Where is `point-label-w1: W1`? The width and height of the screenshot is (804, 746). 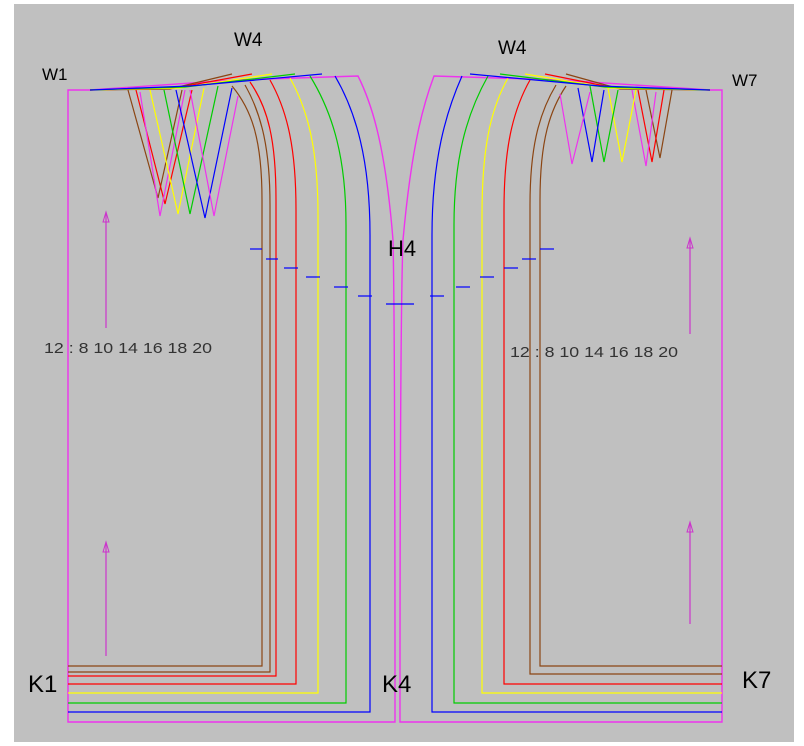 point-label-w1: W1 is located at coordinates (55, 74).